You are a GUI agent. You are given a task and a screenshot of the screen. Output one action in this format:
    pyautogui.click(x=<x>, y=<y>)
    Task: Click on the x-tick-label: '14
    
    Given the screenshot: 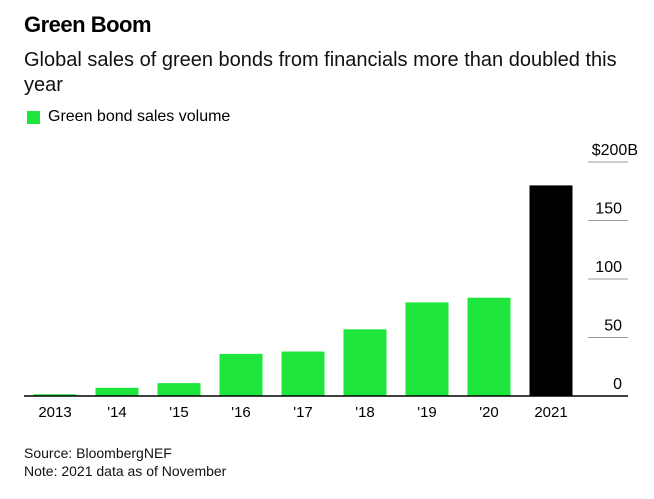 What is the action you would take?
    pyautogui.click(x=117, y=412)
    